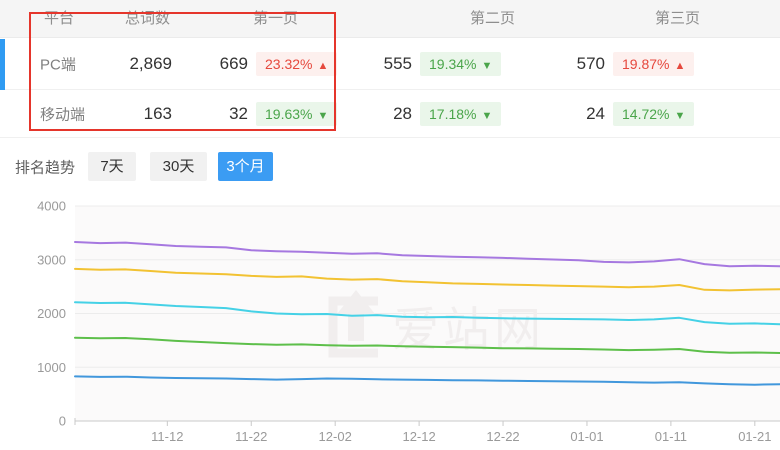 This screenshot has height=450, width=780. I want to click on col-header-page3: 第三页, so click(678, 18).